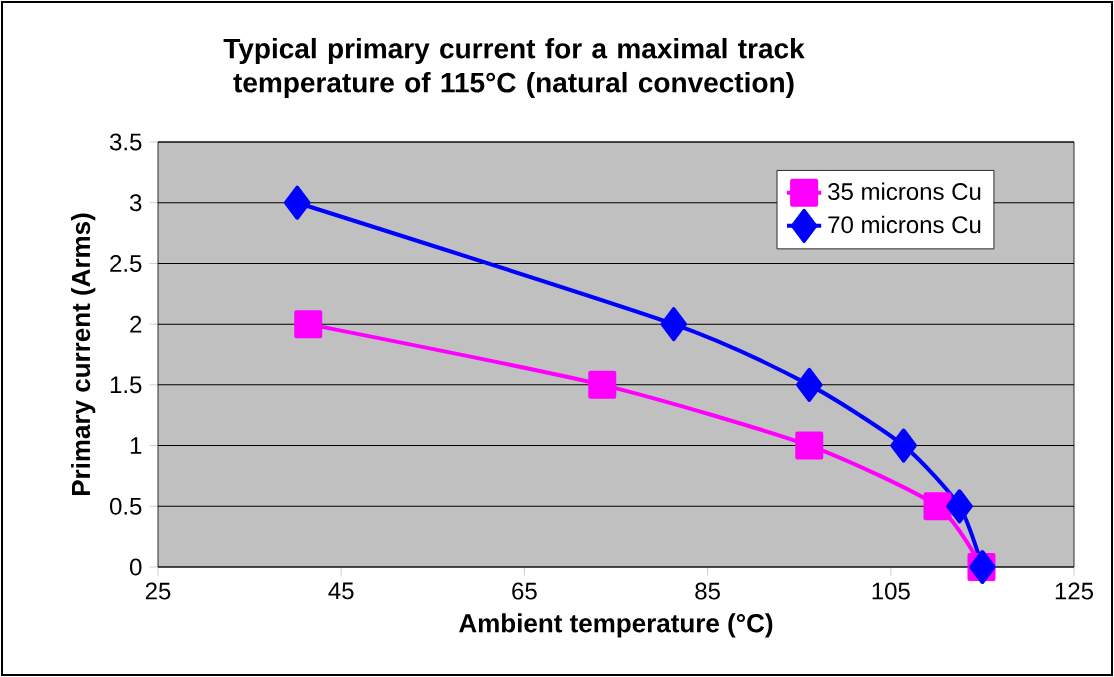 The image size is (1114, 677). What do you see at coordinates (158, 591) in the screenshot?
I see `x-tick-label: 25` at bounding box center [158, 591].